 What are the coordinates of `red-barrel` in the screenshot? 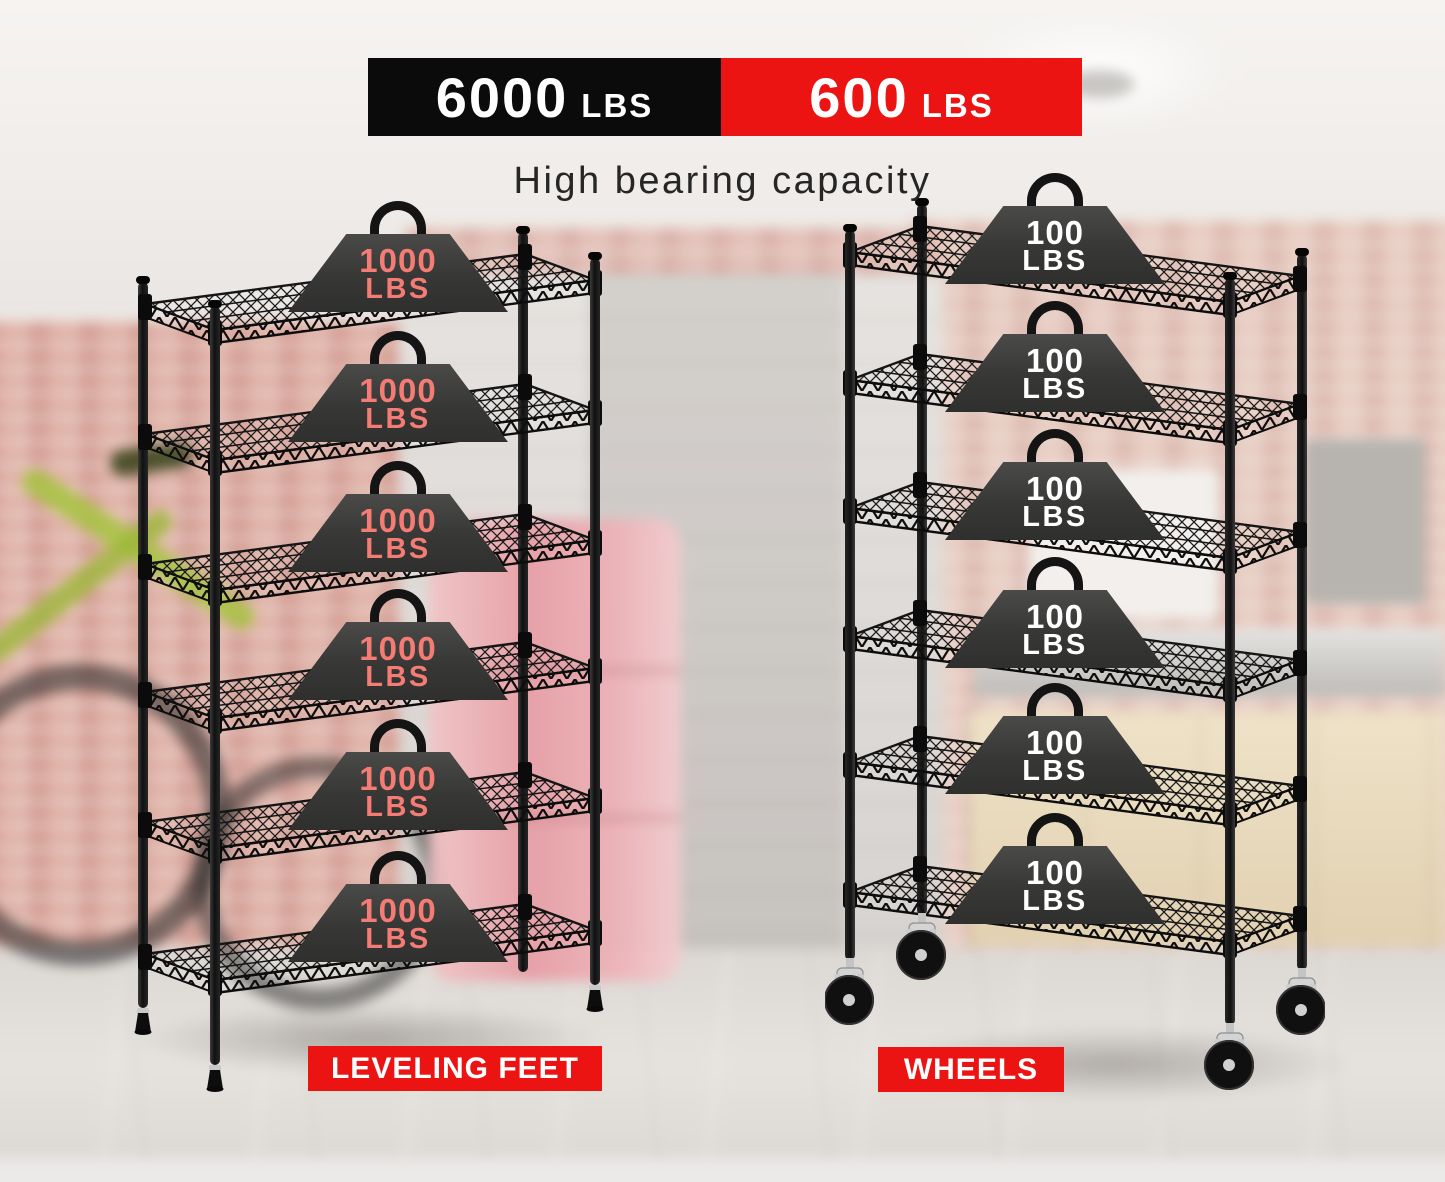 It's located at (555, 750).